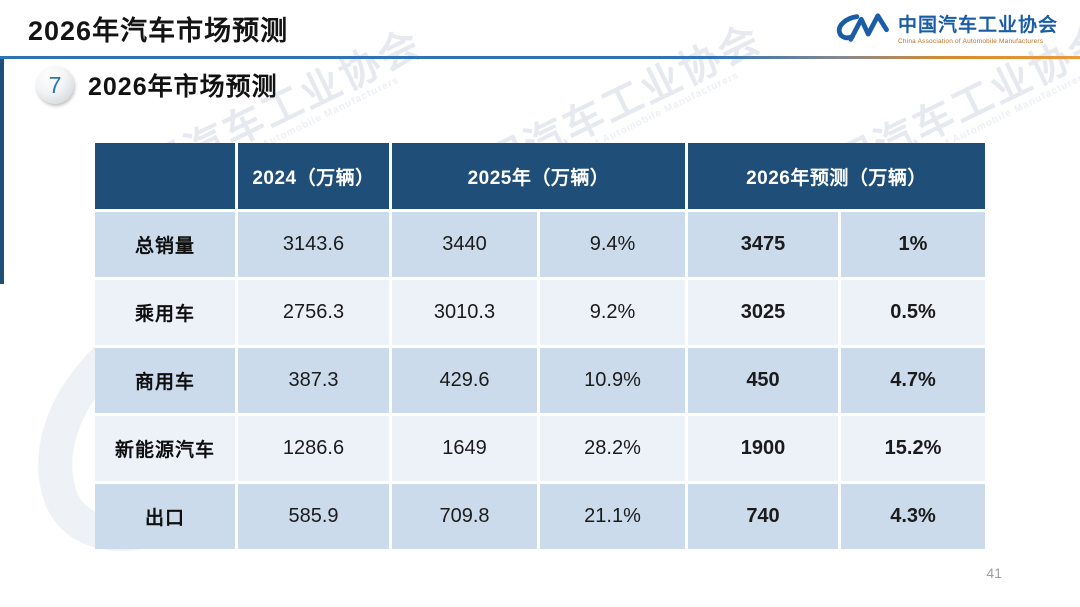 This screenshot has height=607, width=1080. What do you see at coordinates (913, 516) in the screenshot?
I see `cell-2026-growth: 4.3%` at bounding box center [913, 516].